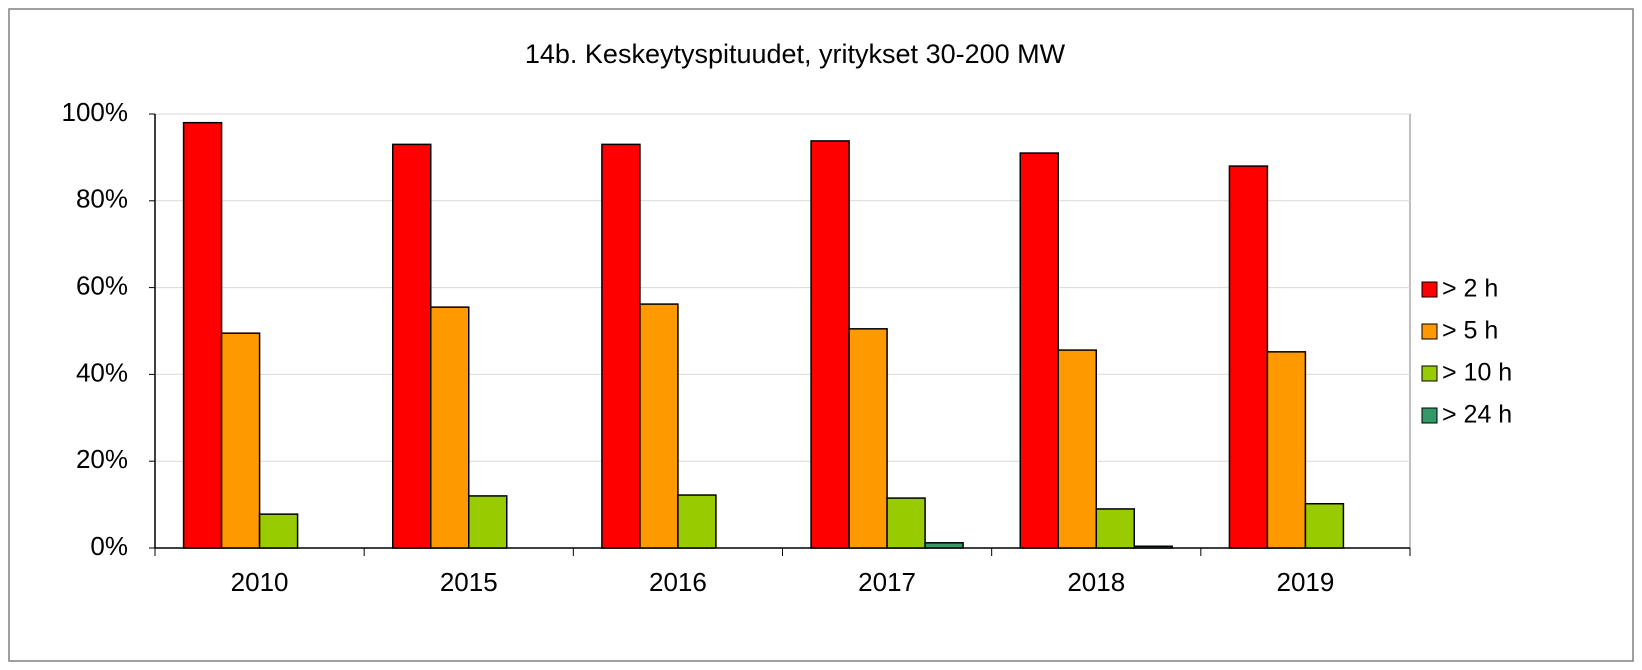 This screenshot has height=670, width=1642. Describe the element at coordinates (678, 582) in the screenshot. I see `x-tick-label: 2016` at that location.